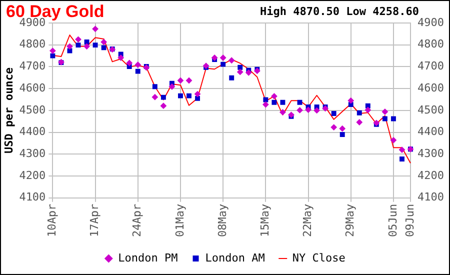 The width and height of the screenshot is (450, 275). Describe the element at coordinates (32, 44) in the screenshot. I see `y-tick-label: 4800` at that location.